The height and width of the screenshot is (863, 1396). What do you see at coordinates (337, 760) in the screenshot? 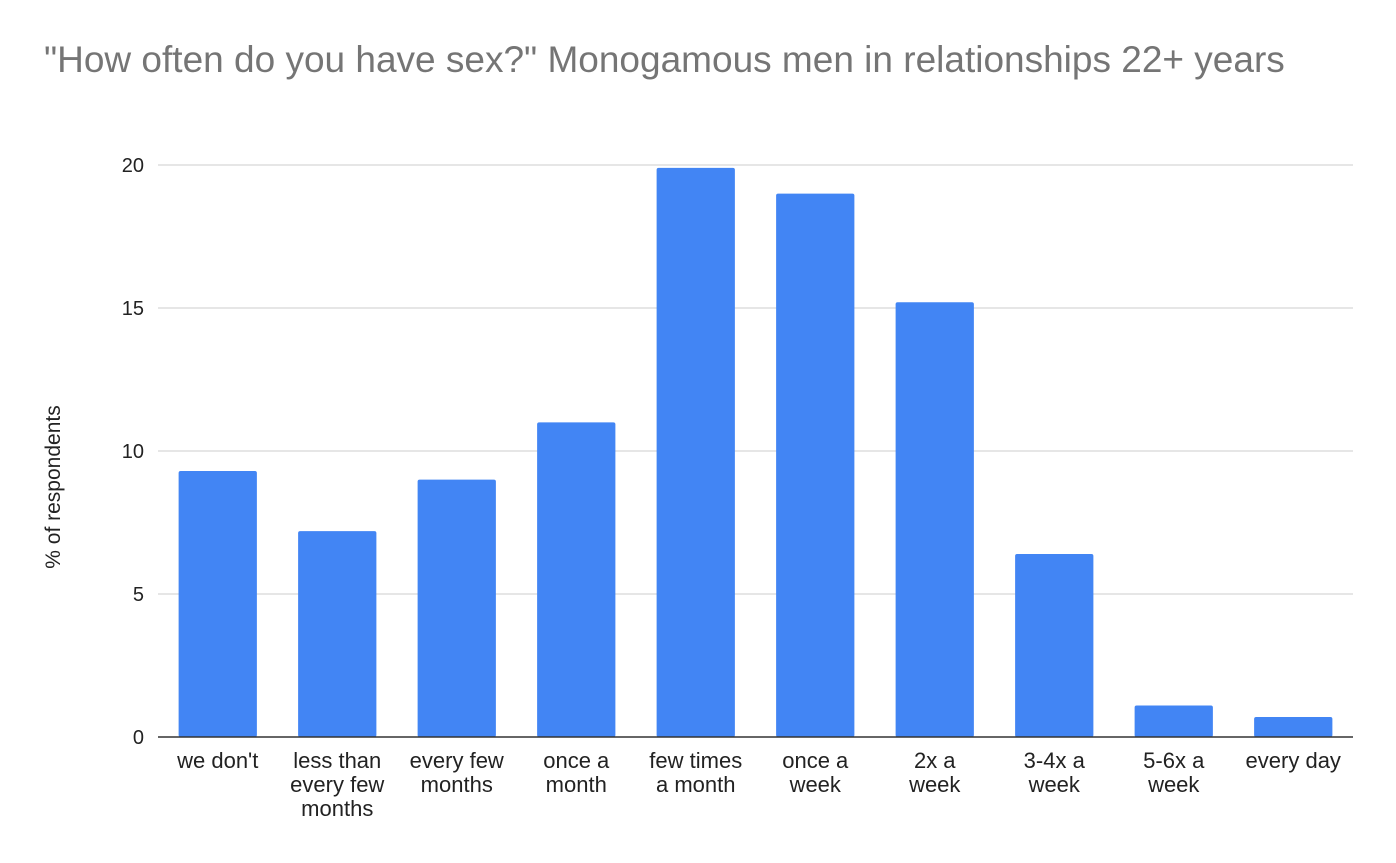
I see `x-category-label-line: less than` at bounding box center [337, 760].